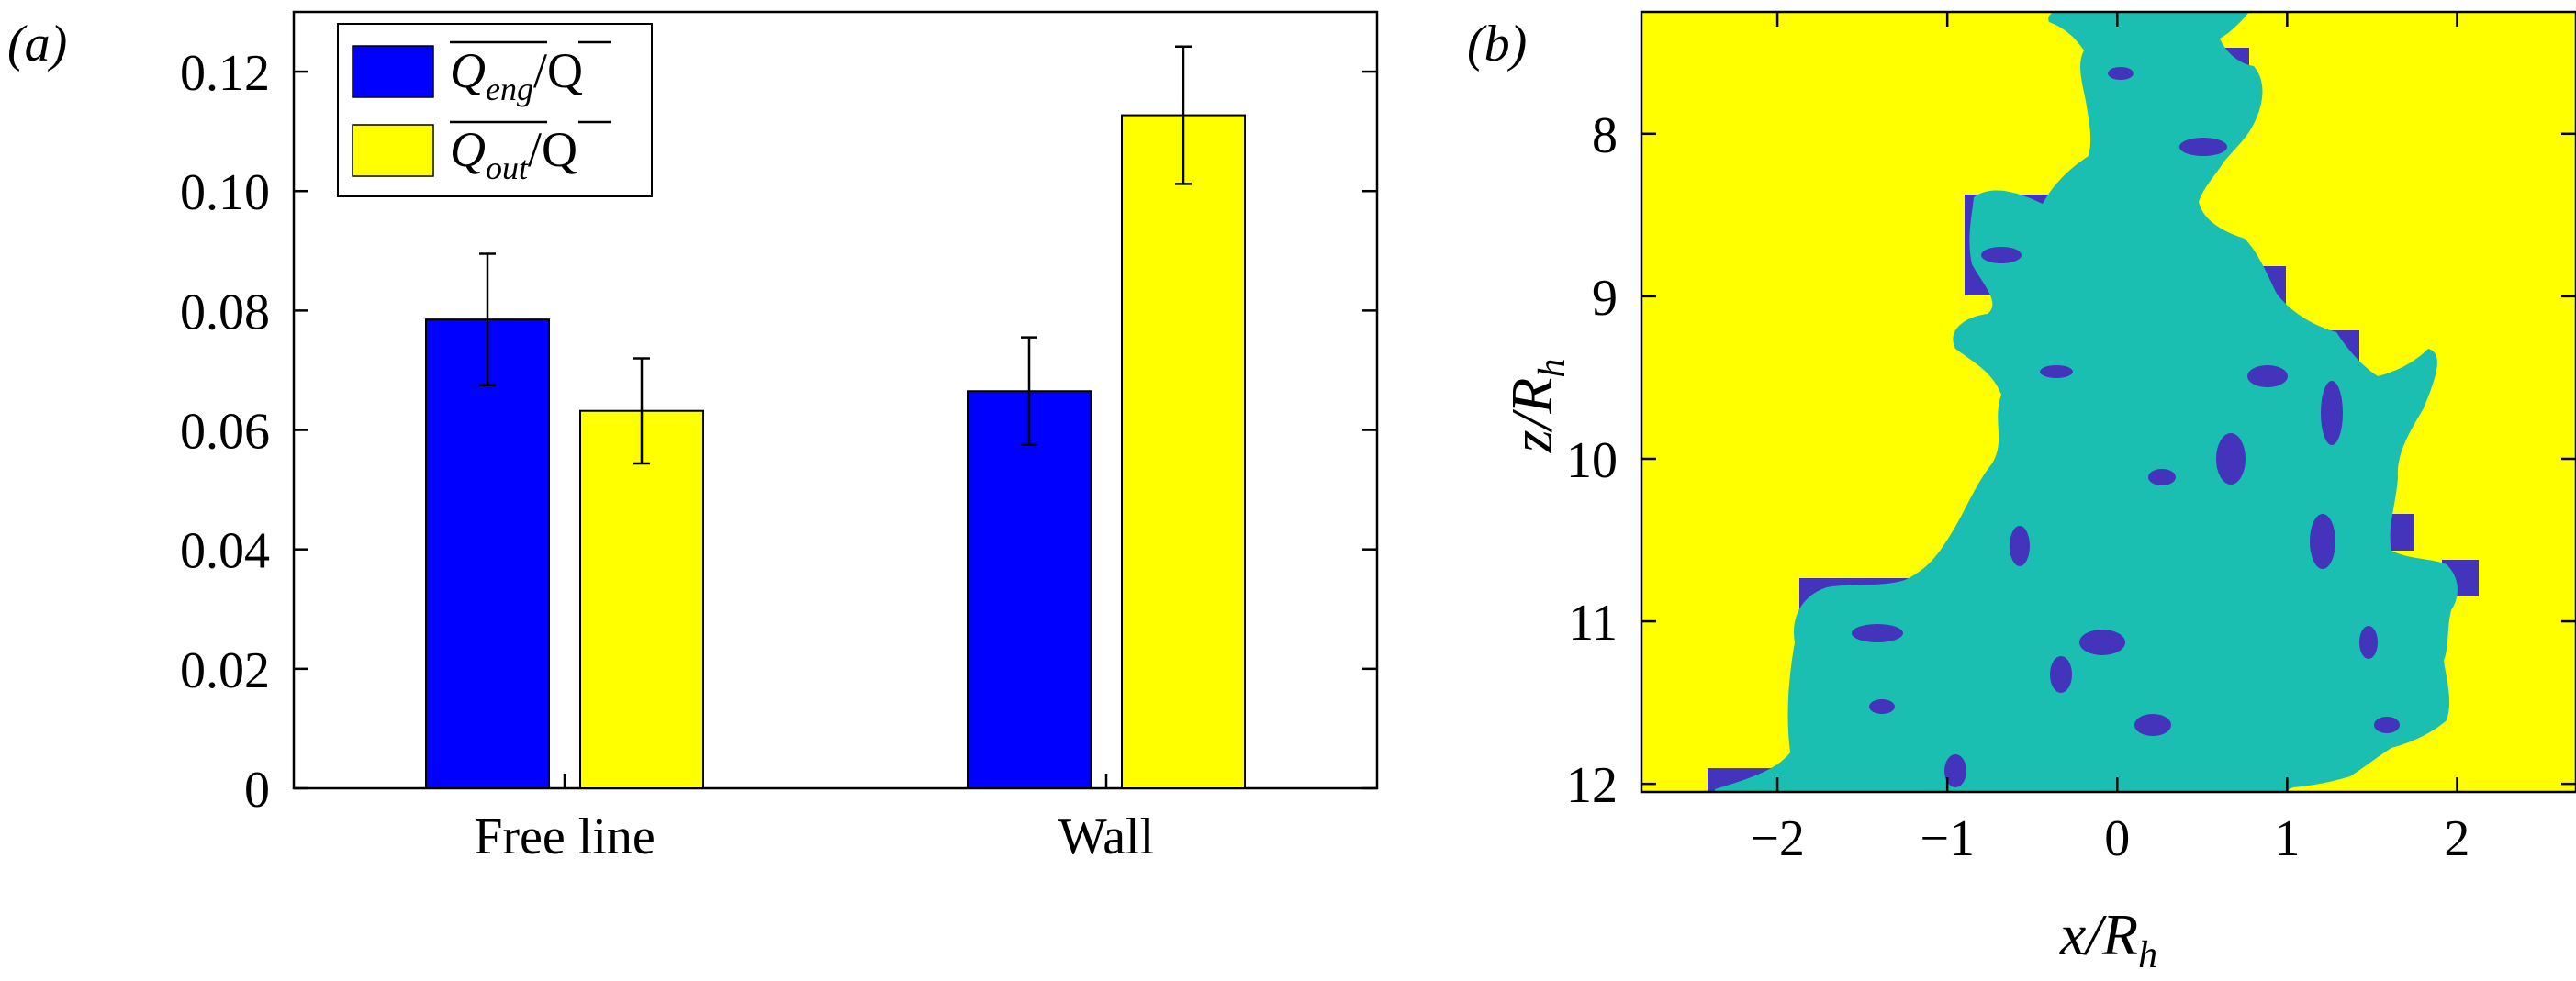 The height and width of the screenshot is (981, 2576). Describe the element at coordinates (1592, 785) in the screenshot. I see `y-tick-label: 12` at that location.